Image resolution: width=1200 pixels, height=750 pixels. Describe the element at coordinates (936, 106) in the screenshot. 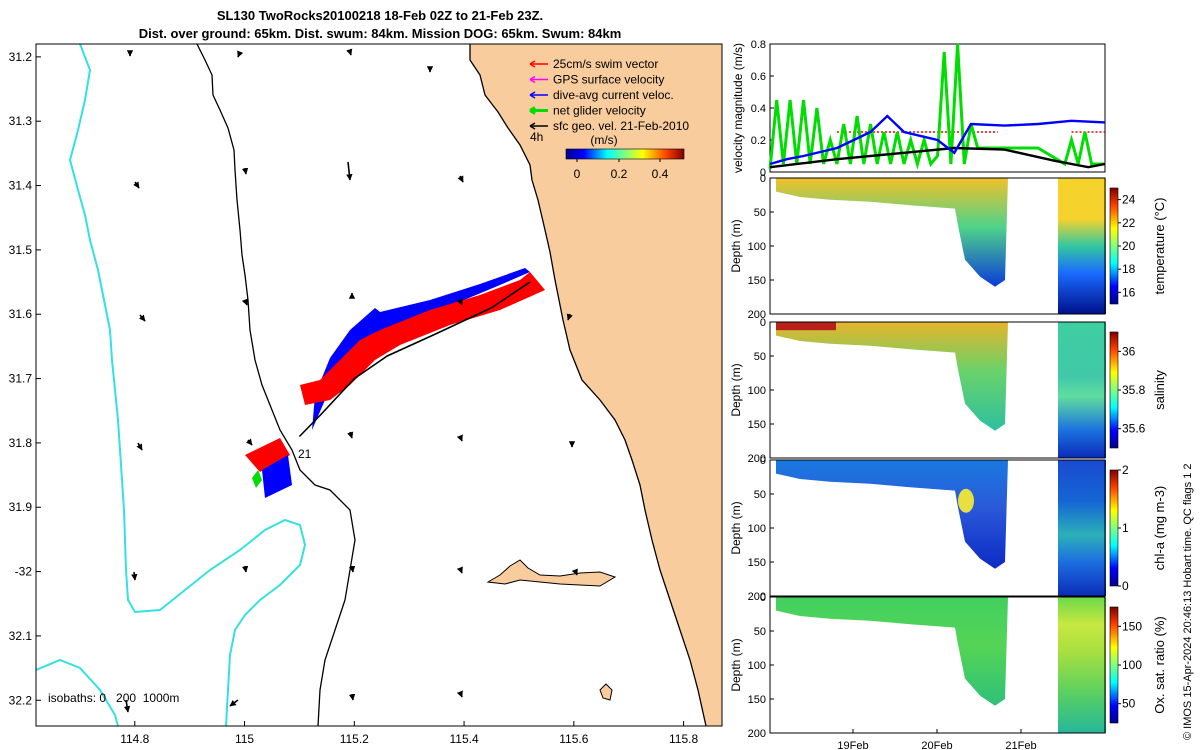

I see `vel-series-net_glider` at that location.